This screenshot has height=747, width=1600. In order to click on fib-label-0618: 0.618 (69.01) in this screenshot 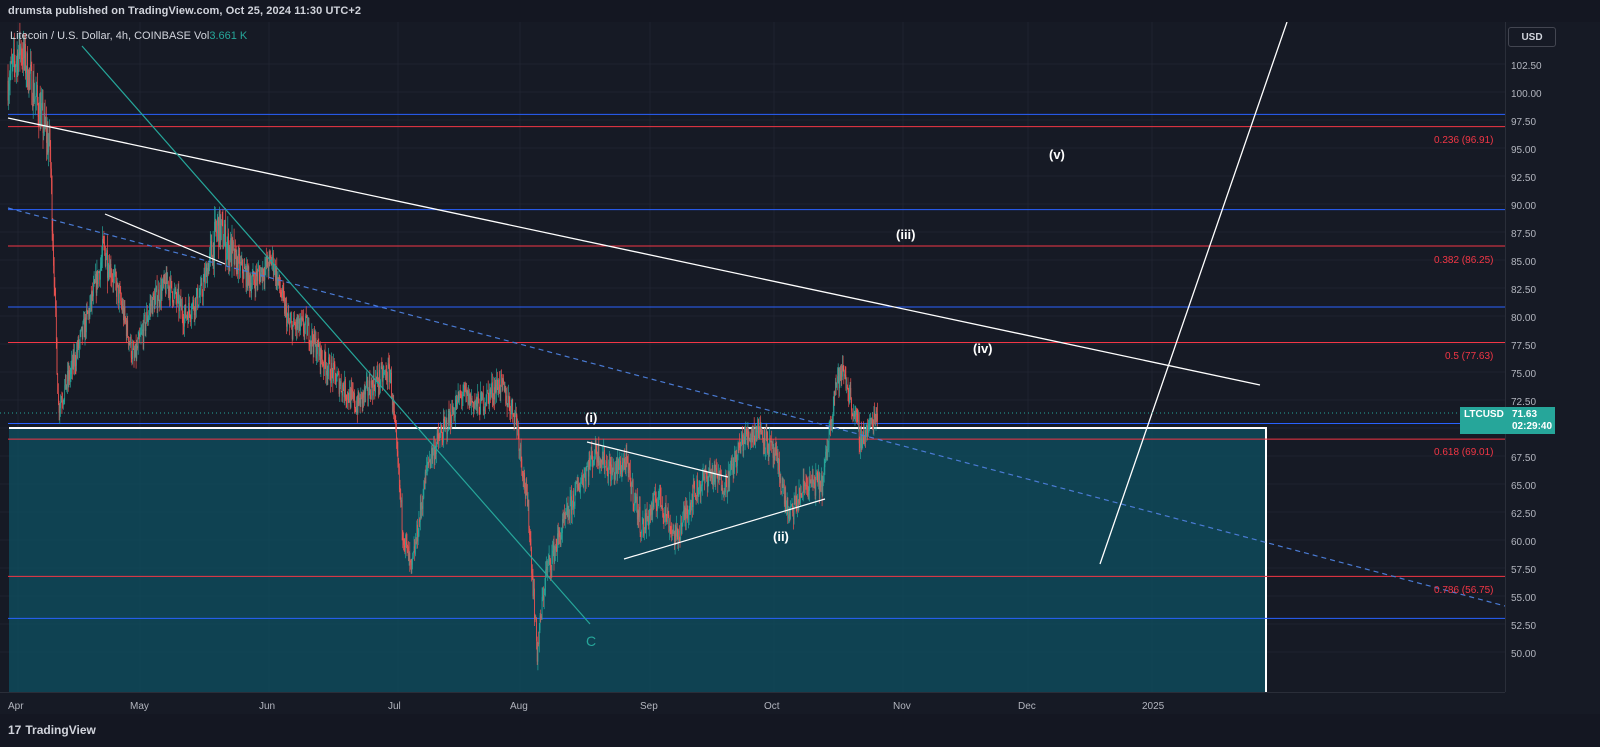, I will do `click(1464, 452)`.